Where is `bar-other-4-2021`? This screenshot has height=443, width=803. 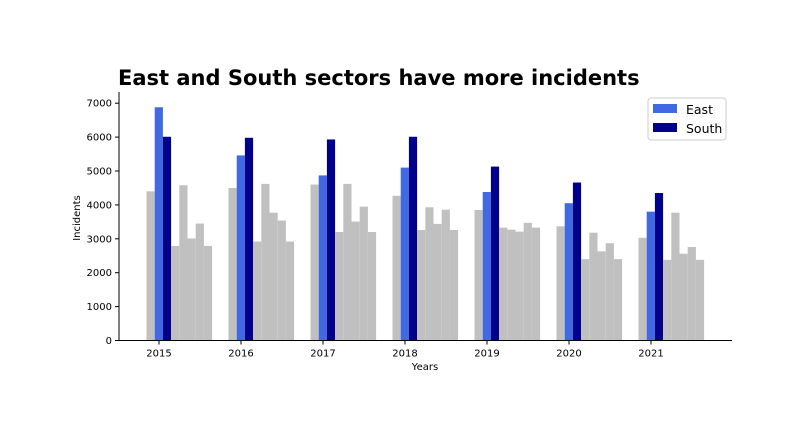
bar-other-4-2021 is located at coordinates (675, 276).